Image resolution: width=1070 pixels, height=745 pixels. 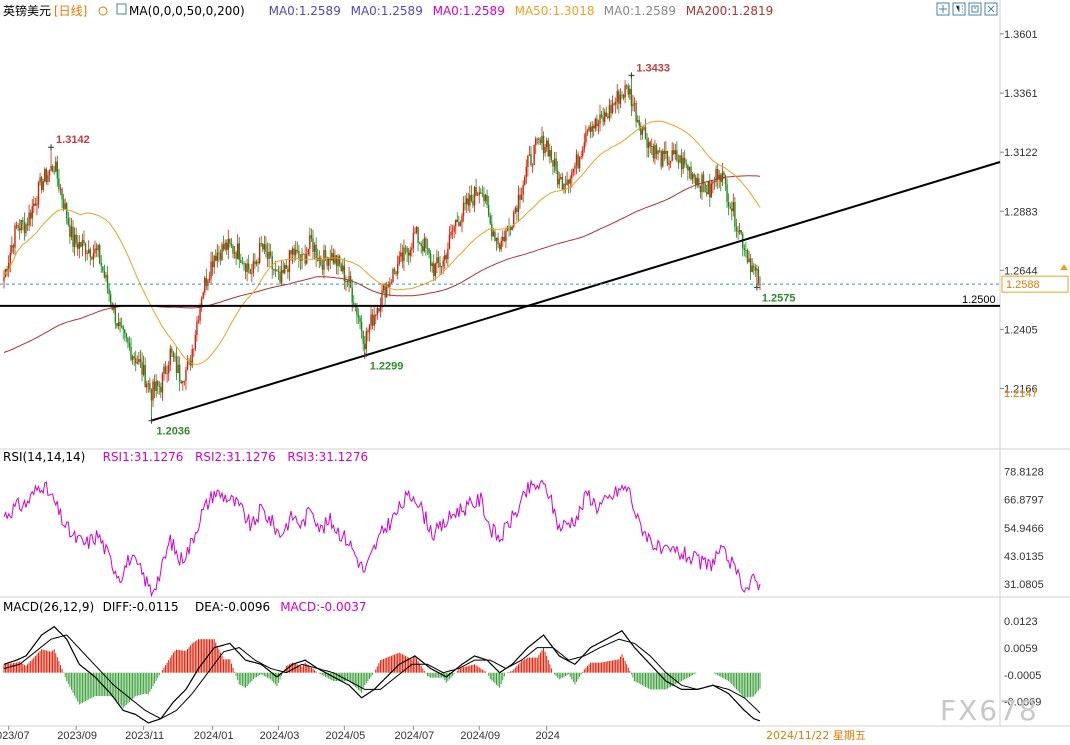 I want to click on current-price-marker, so click(x=1064, y=267).